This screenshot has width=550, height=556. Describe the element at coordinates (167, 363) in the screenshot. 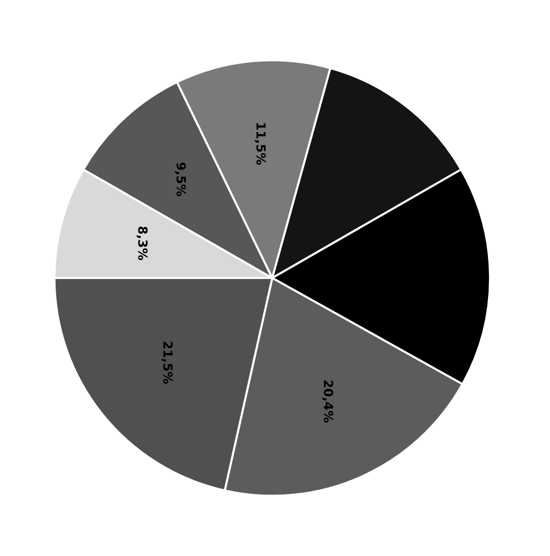

I see `data-label: 21,5%` at that location.